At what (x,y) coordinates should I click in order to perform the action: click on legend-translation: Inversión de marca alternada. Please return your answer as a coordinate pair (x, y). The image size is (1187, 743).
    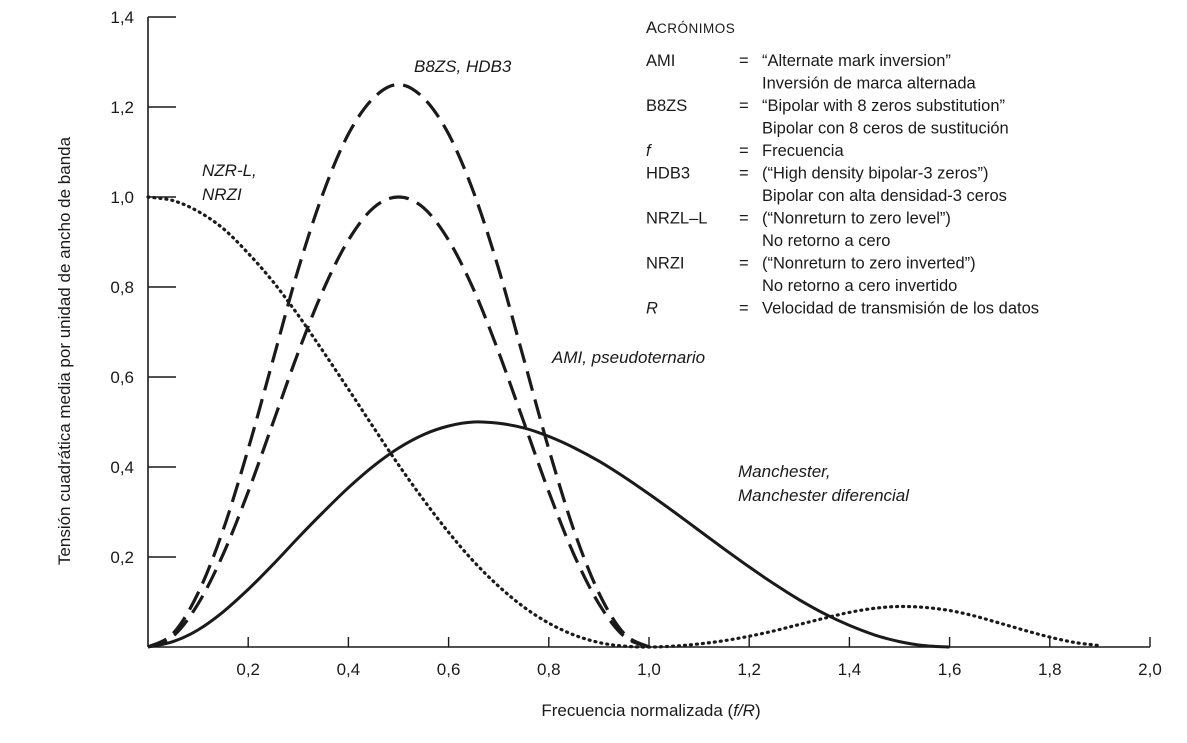
    Looking at the image, I should click on (869, 84).